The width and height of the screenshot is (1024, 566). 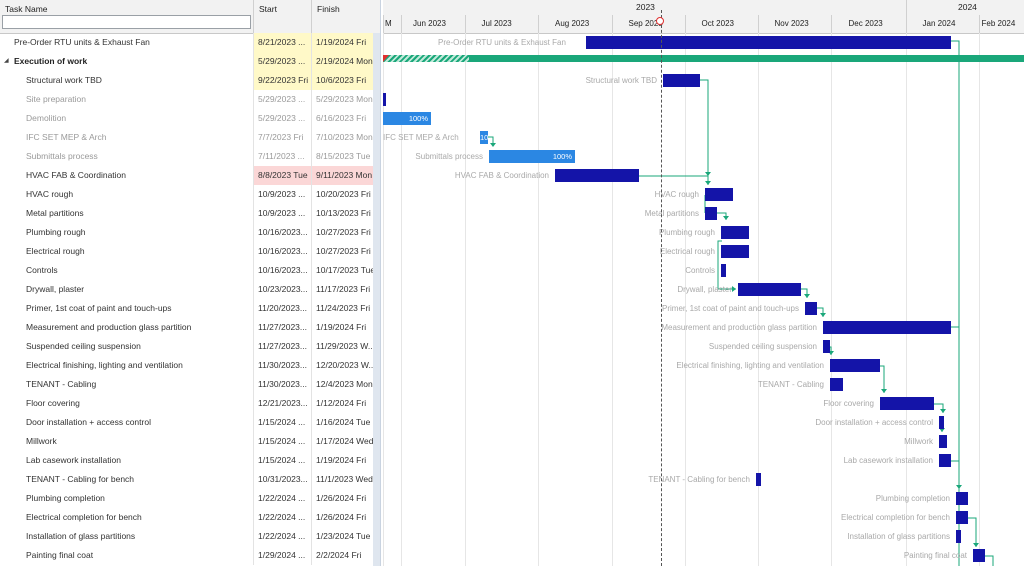 I want to click on finish-date-cell: 11/17/2023 Fri, so click(x=343, y=289).